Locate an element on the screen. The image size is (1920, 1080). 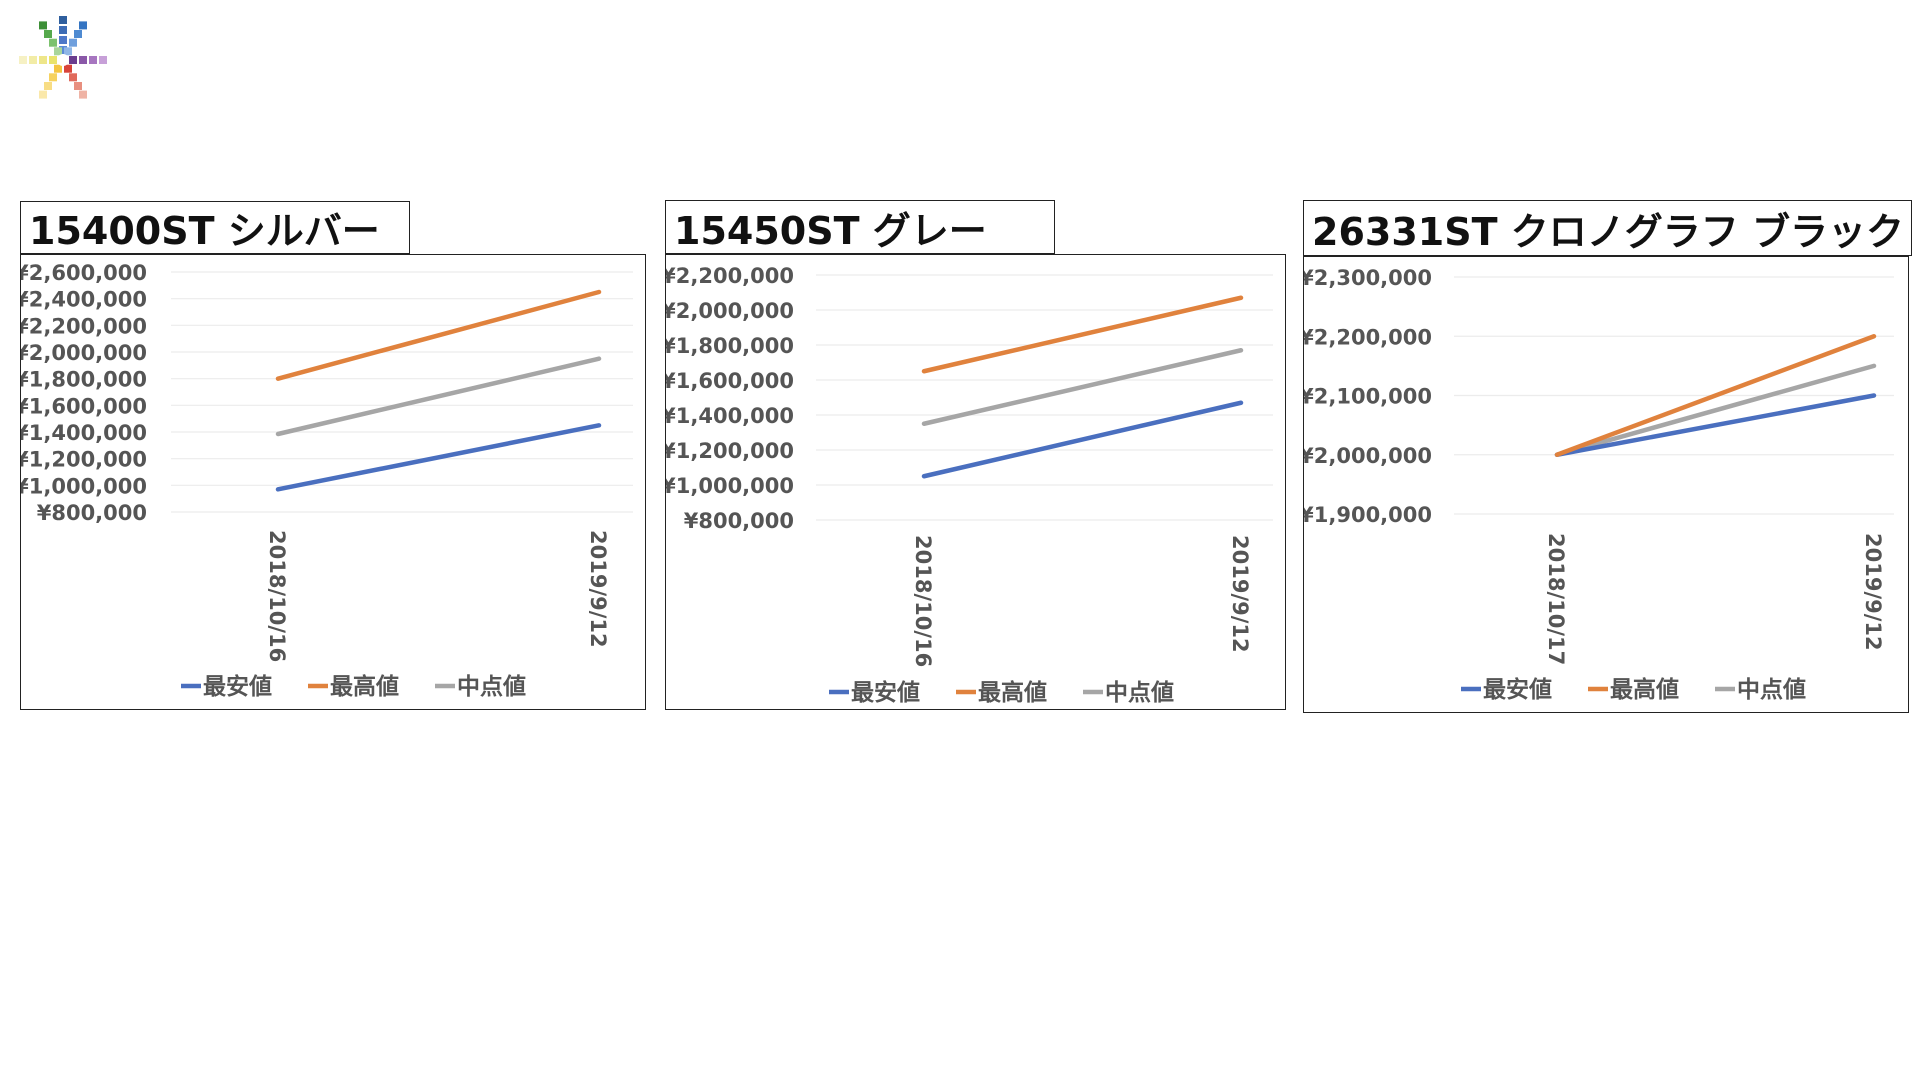
y-tick-label: ¥2,100,000 is located at coordinates (1368, 397).